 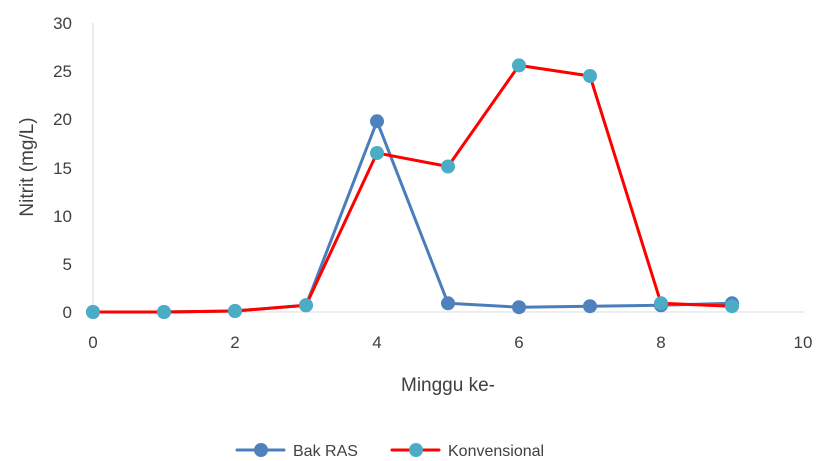 I want to click on y-tick-label: 15, so click(x=62, y=168).